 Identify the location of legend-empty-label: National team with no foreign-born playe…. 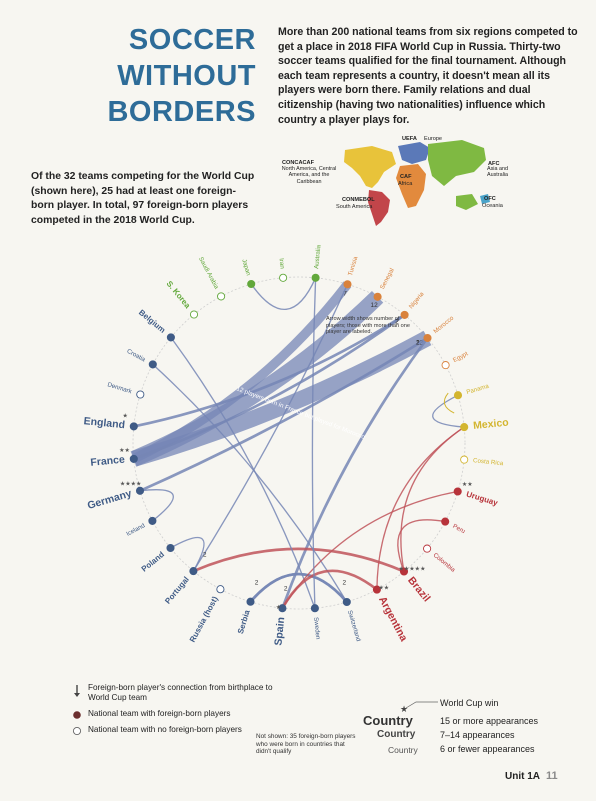
(165, 729).